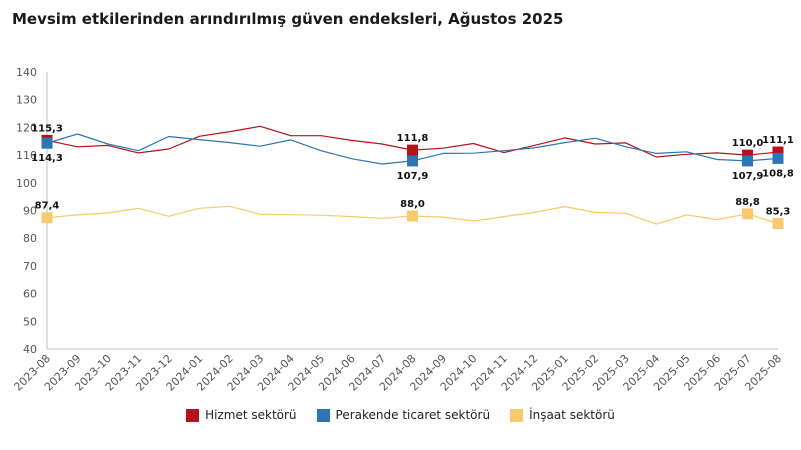 Image resolution: width=801 pixels, height=450 pixels. I want to click on y-tick-label: 130, so click(26, 100).